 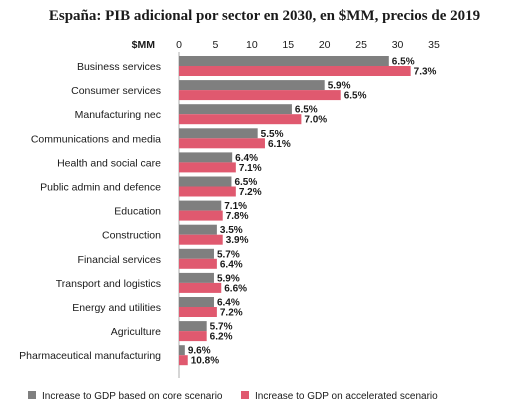 I want to click on data-label: 7.8%, so click(x=237, y=216).